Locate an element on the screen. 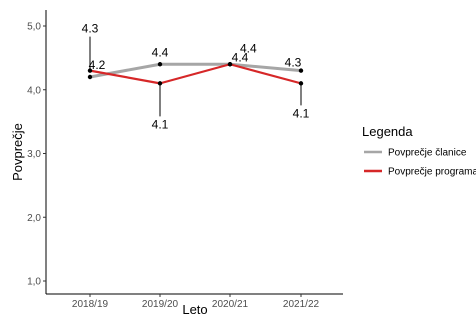 This screenshot has height=320, width=476. x-axis: 2018/19 2019/20 2020/21 2021/22 is located at coordinates (194, 301).